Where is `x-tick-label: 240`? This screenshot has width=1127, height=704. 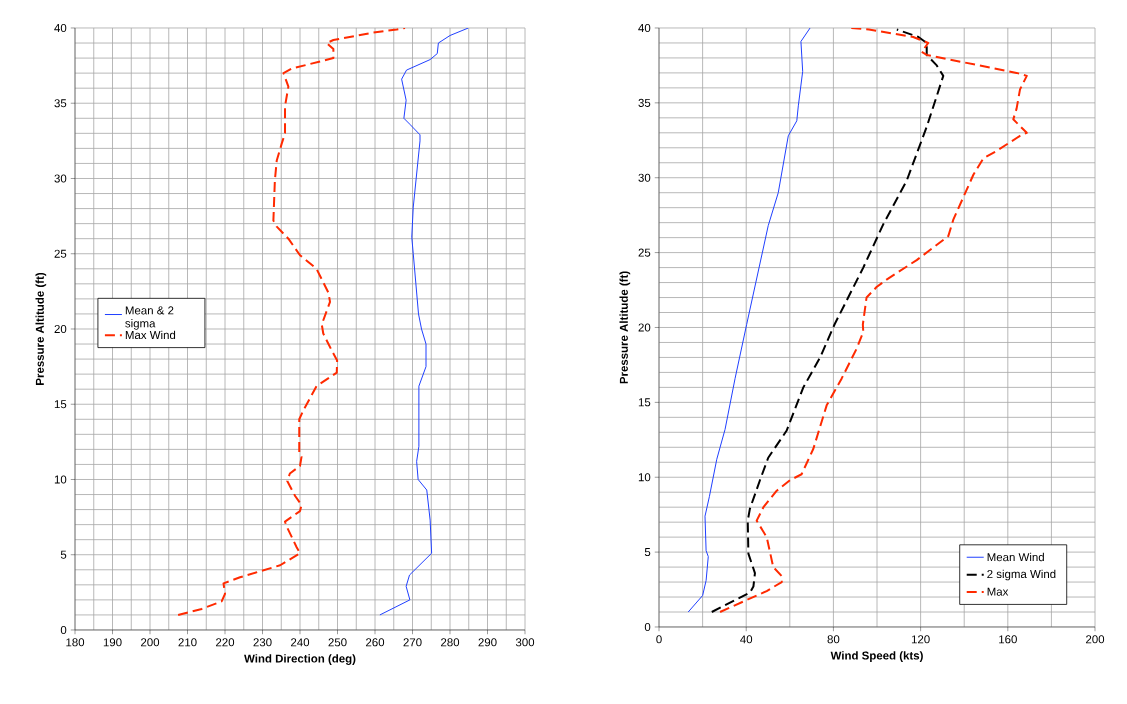
x-tick-label: 240 is located at coordinates (300, 642).